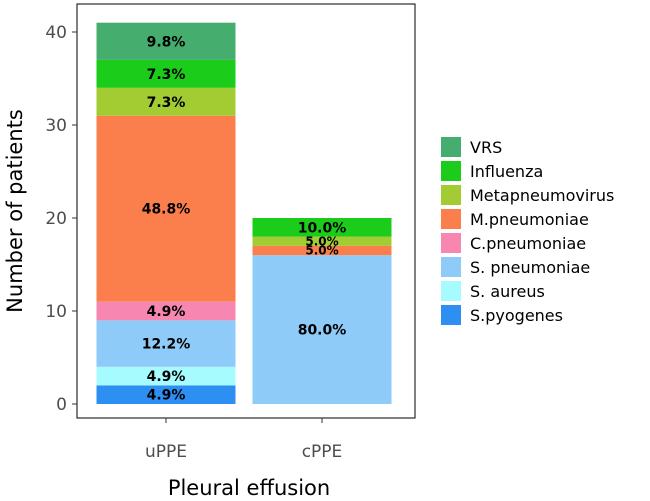 The image size is (650, 501). I want to click on x-axis-title: Pleural effusion, so click(249, 488).